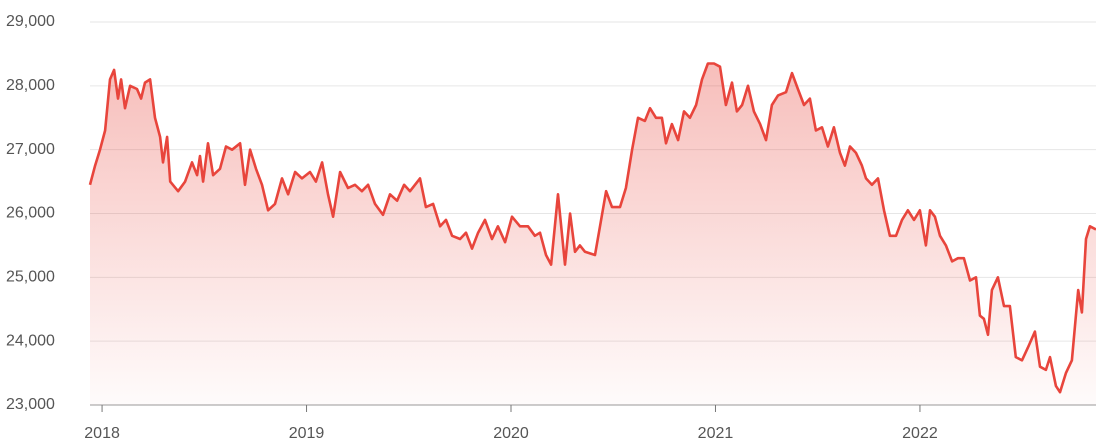 Image resolution: width=1096 pixels, height=444 pixels. What do you see at coordinates (30, 85) in the screenshot?
I see `y-tick-label: 28,000` at bounding box center [30, 85].